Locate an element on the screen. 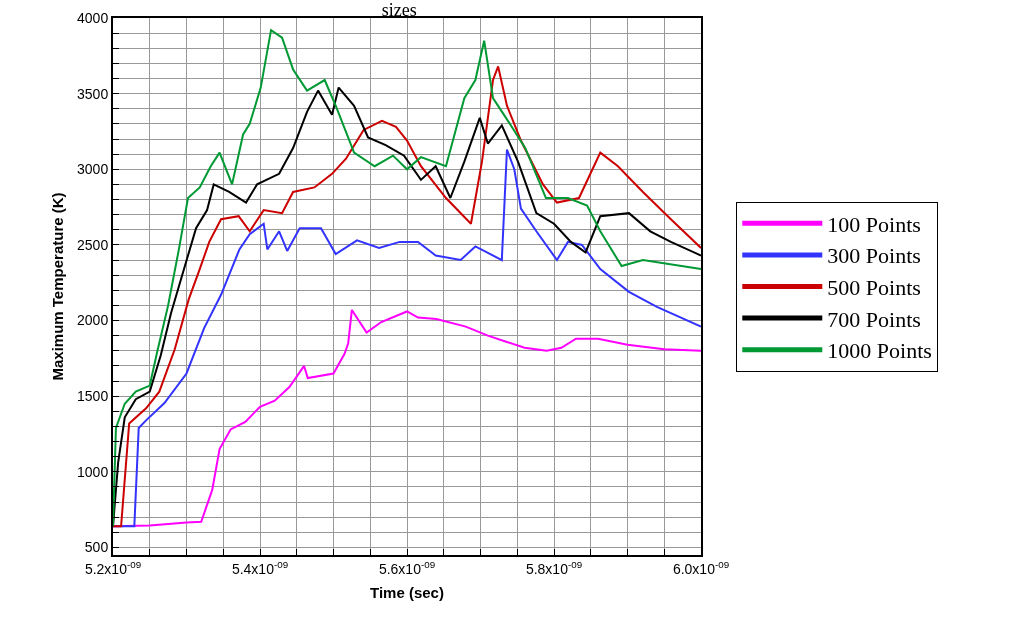  x-tick-label: 5.4x10$^{-09}$ is located at coordinates (260, 567).